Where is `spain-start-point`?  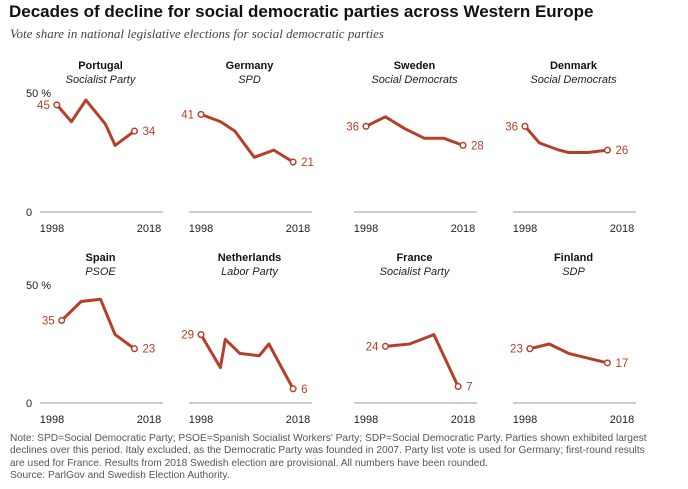
spain-start-point is located at coordinates (62, 320).